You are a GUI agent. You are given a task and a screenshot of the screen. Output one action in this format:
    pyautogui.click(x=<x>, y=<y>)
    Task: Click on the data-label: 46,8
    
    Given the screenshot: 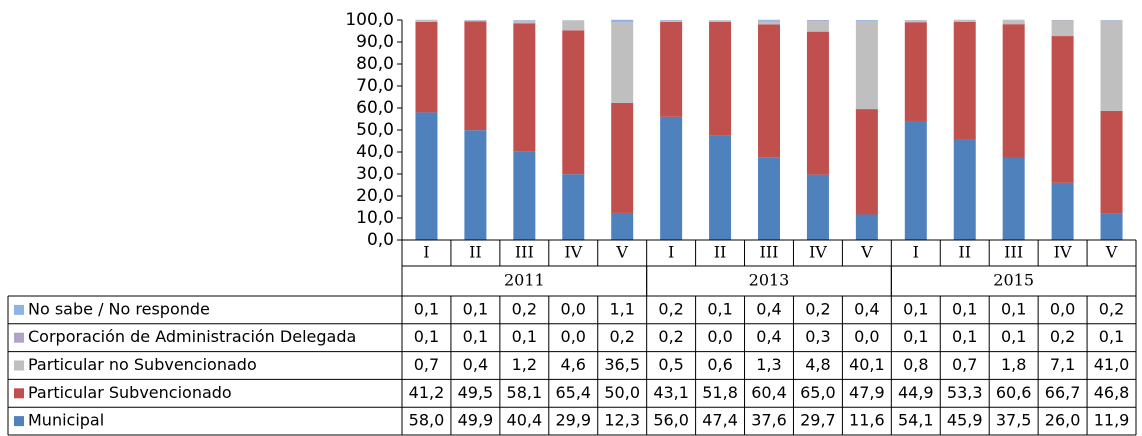 What is the action you would take?
    pyautogui.click(x=1112, y=392)
    